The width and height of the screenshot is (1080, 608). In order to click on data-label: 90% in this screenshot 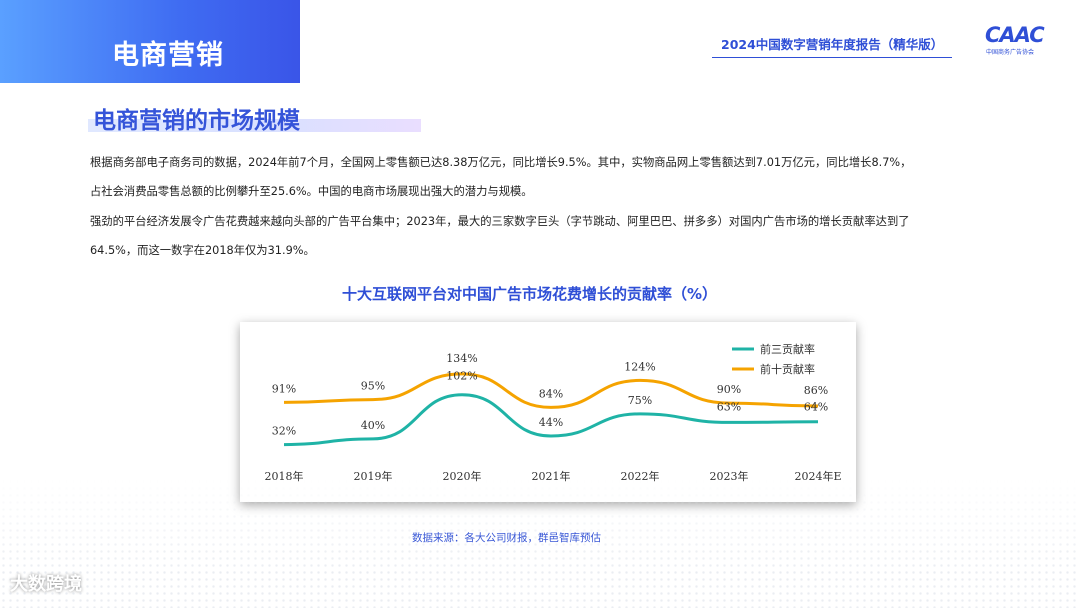, I will do `click(729, 389)`.